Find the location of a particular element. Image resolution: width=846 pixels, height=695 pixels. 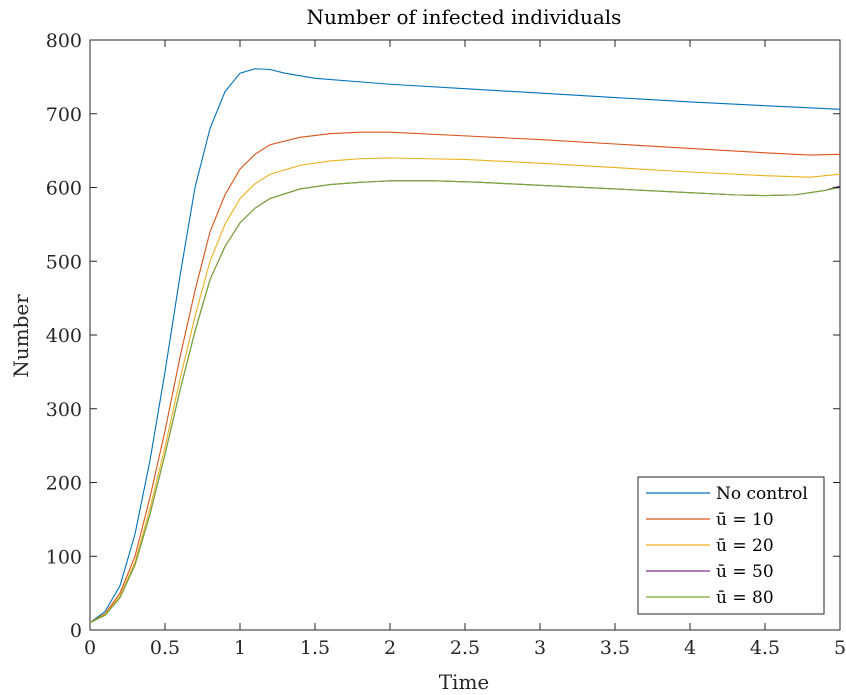

y-tick-label: 200 is located at coordinates (64, 484).